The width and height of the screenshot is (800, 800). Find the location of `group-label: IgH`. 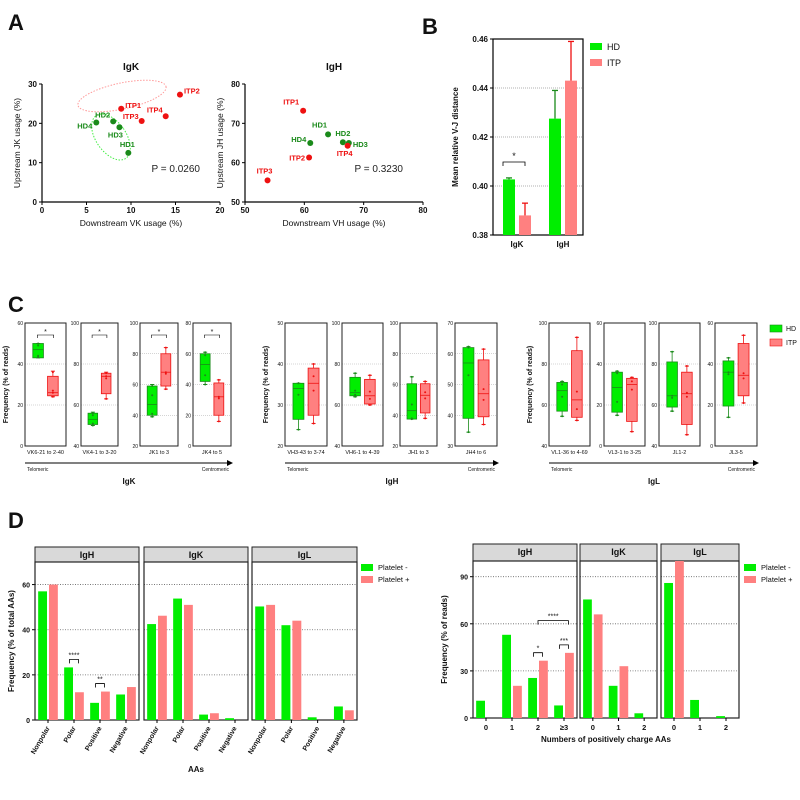

group-label: IgH is located at coordinates (392, 481).